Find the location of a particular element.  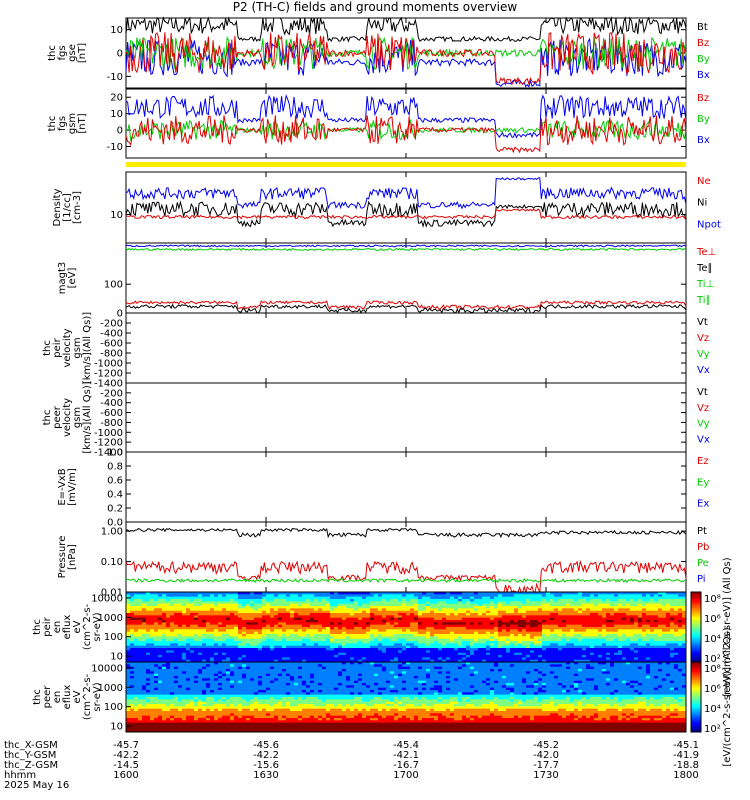

legend-0-0: Bt is located at coordinates (702, 27).